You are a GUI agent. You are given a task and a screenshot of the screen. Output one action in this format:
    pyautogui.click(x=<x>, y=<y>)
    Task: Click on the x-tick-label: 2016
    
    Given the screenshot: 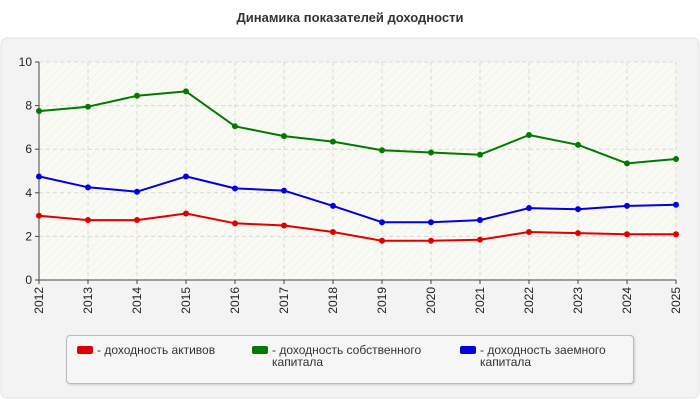 What is the action you would take?
    pyautogui.click(x=235, y=300)
    